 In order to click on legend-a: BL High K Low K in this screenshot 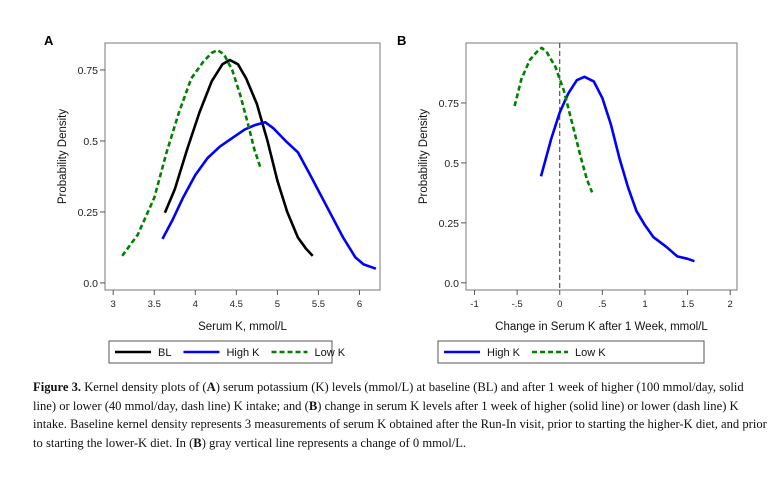, I will do `click(227, 352)`.